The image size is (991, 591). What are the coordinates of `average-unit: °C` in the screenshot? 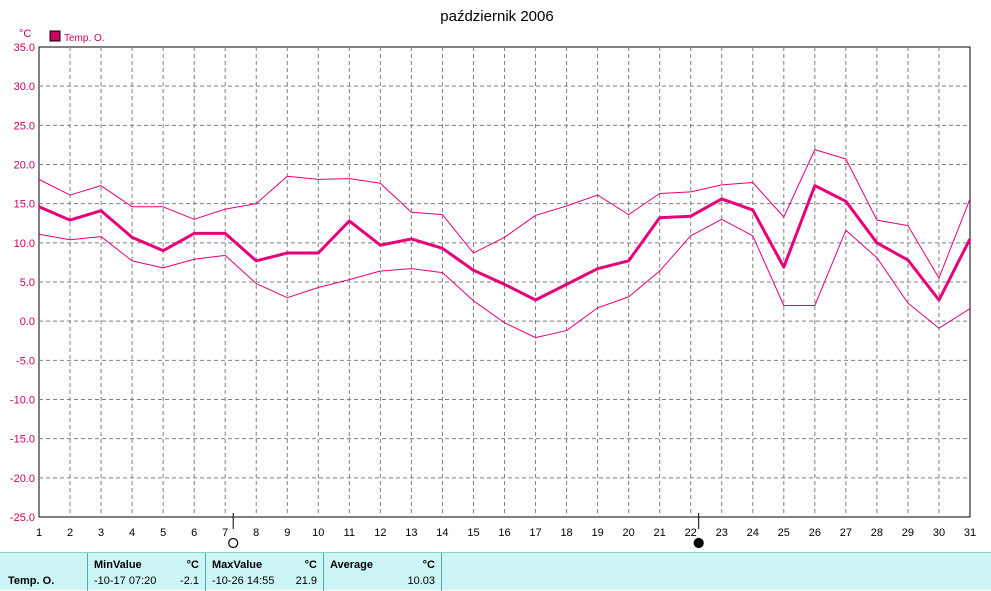 It's located at (428, 565).